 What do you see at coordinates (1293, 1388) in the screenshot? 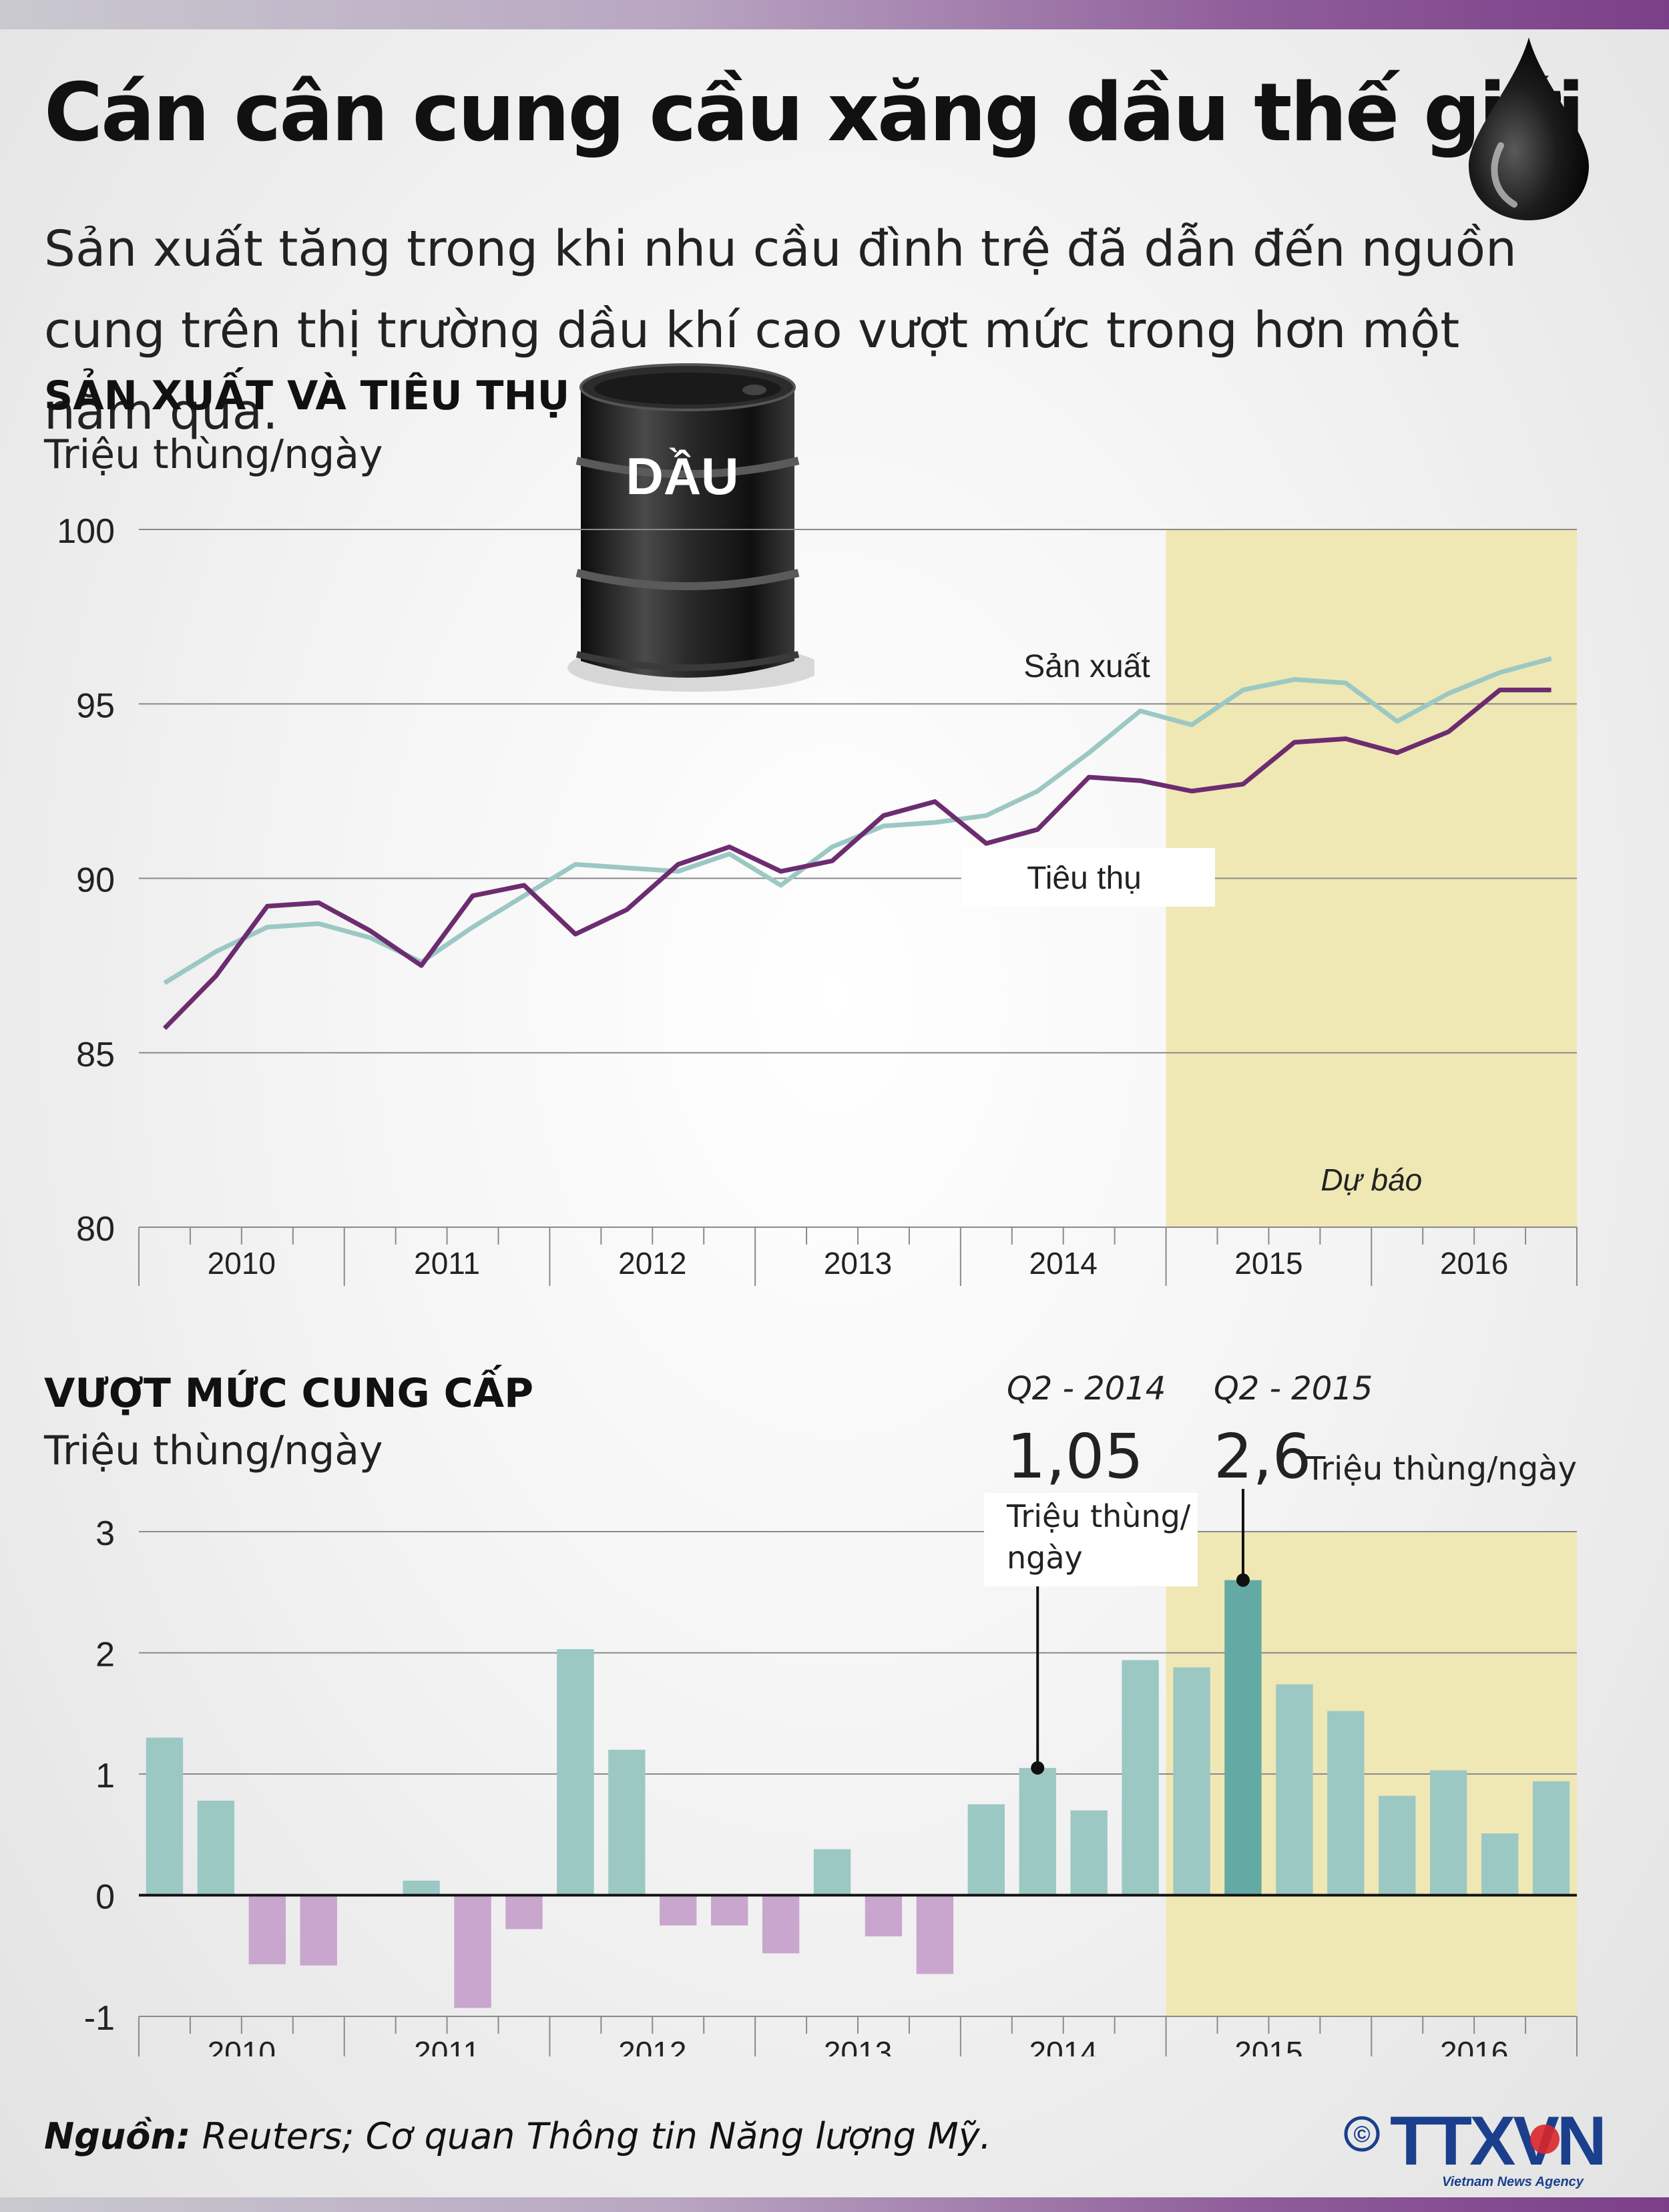
I see `q2-2015-label: Q2 - 2015` at bounding box center [1293, 1388].